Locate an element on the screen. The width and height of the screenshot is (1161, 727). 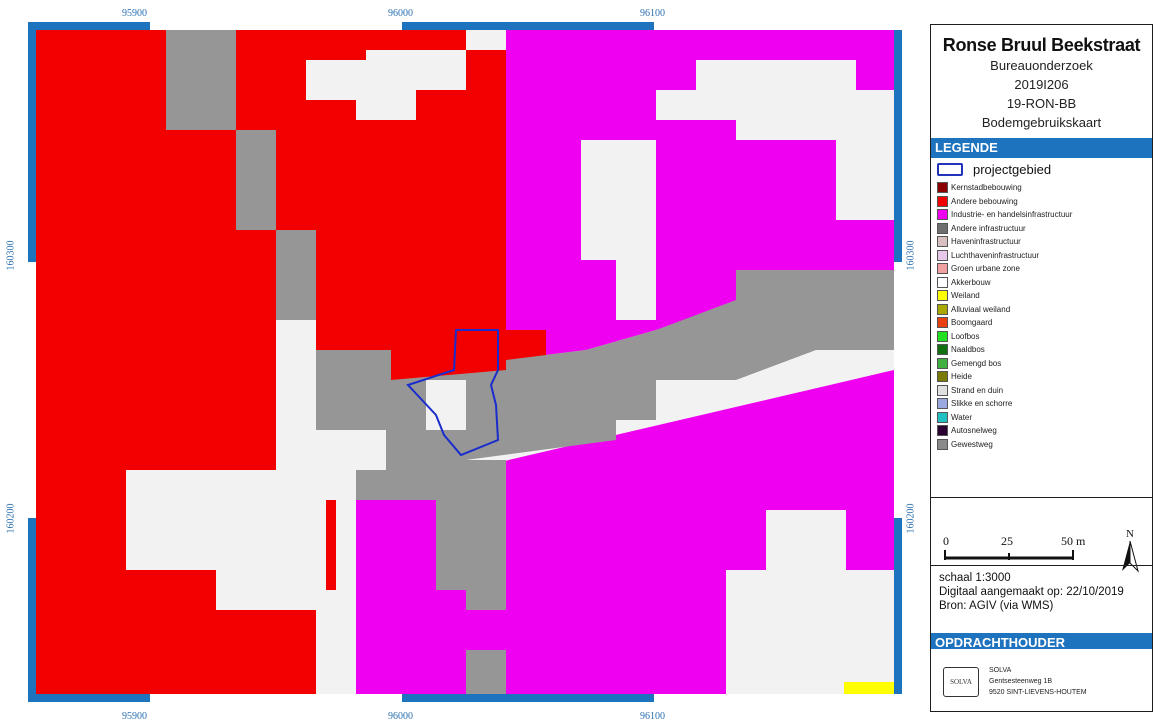
legend-item: Andere infrastructuur is located at coordinates (1041, 229).